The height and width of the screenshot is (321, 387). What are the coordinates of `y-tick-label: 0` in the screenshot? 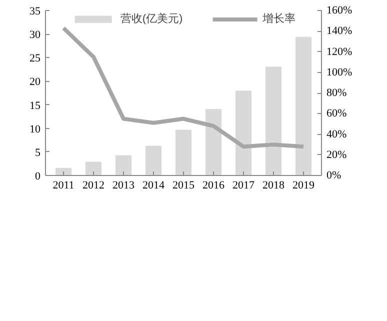 It's located at (38, 176).